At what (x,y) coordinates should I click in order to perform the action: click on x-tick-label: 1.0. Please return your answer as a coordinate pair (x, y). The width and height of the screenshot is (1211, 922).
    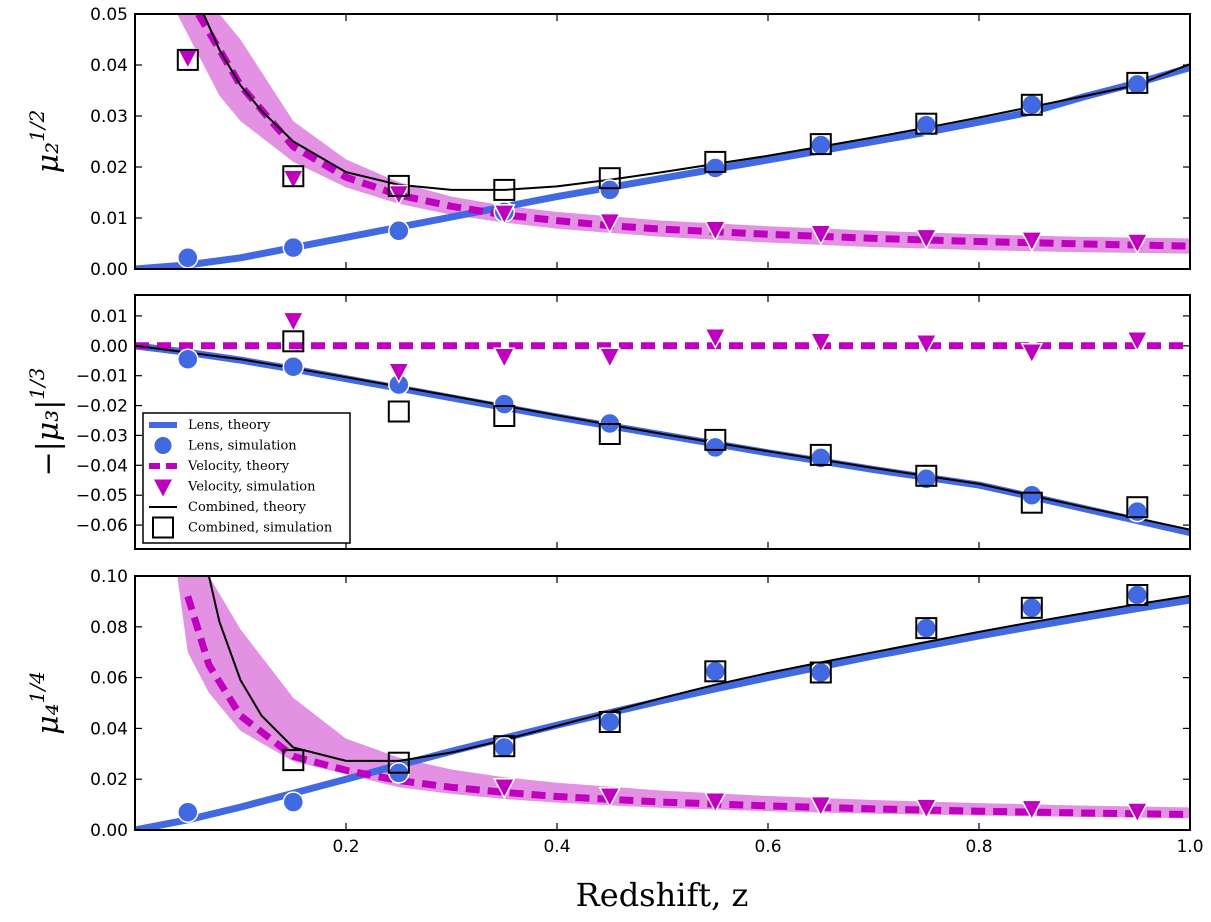
    Looking at the image, I should click on (1189, 847).